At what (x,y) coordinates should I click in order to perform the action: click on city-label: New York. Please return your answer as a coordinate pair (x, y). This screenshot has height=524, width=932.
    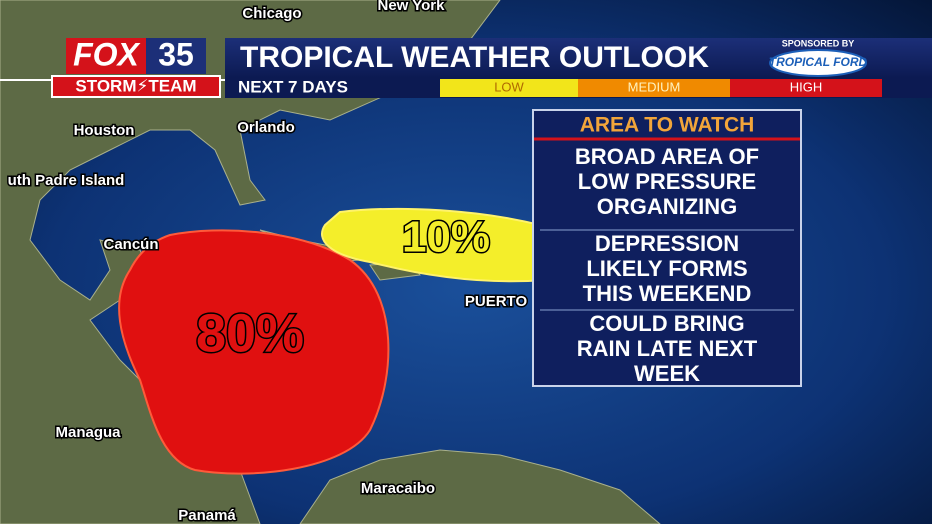
    Looking at the image, I should click on (412, 7).